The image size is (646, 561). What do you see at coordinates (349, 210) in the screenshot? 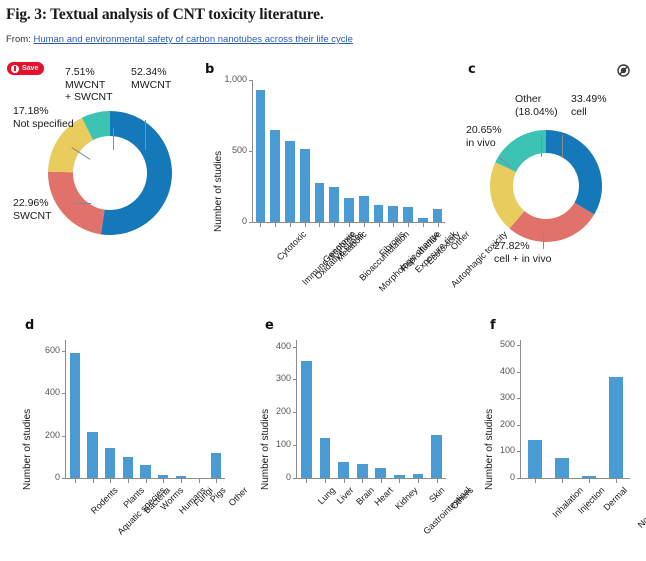
I see `bar-morphologic-change` at bounding box center [349, 210].